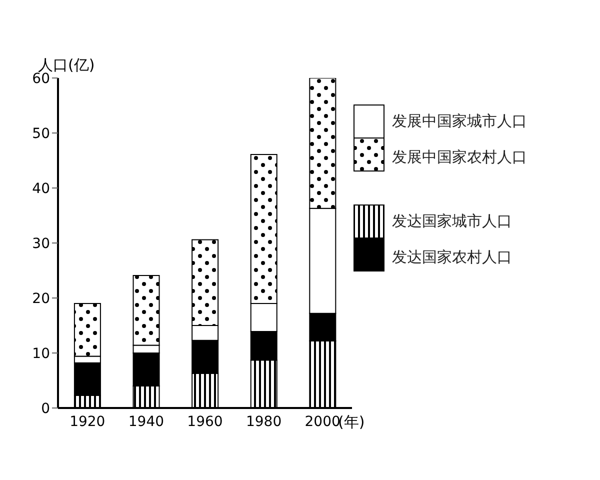  I want to click on y-axis-title: 人口(亿), so click(66, 65).